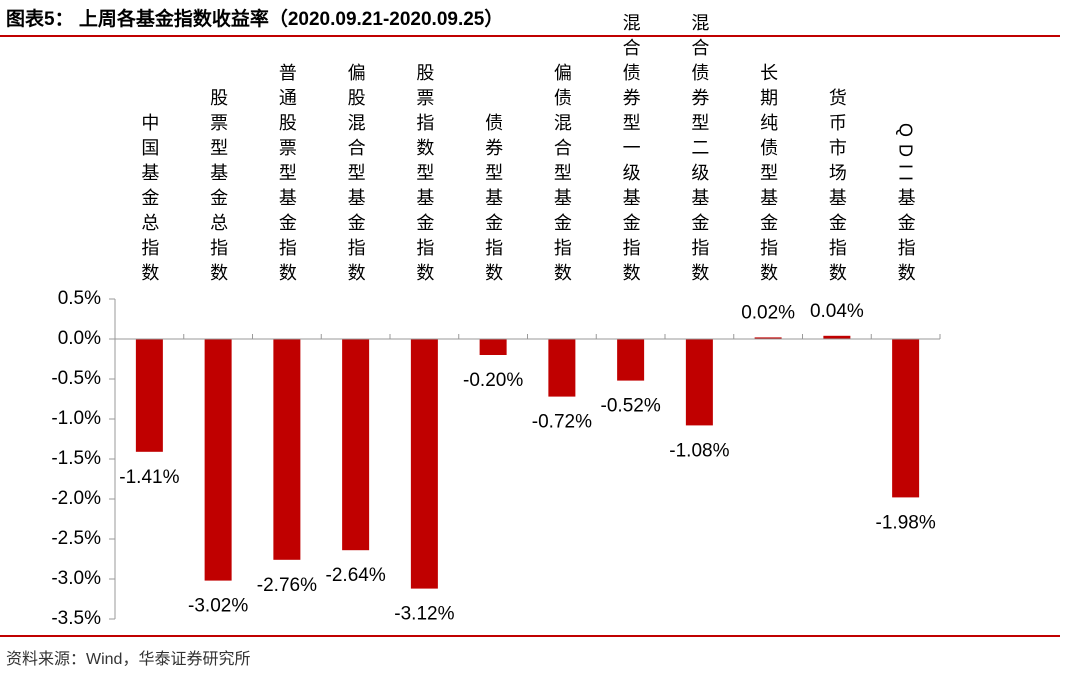 This screenshot has width=1080, height=685. I want to click on x-tick-label: 普通股票型基金指数, so click(287, 175).